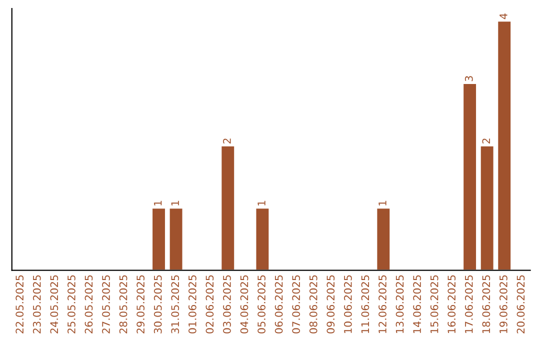  I want to click on x-tick-label: 29.05.2025, so click(140, 304).